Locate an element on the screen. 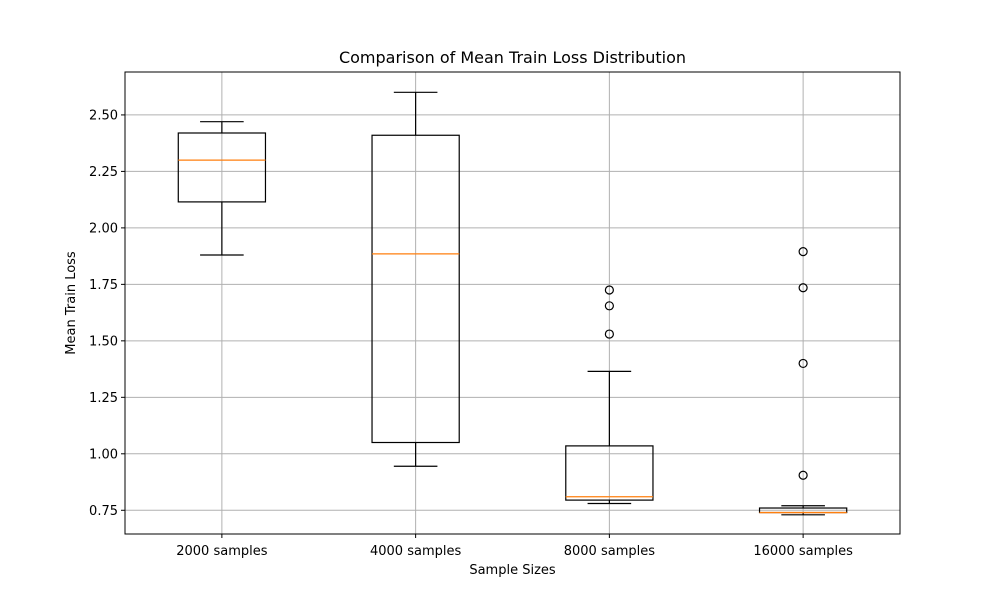 Image resolution: width=1000 pixels, height=600 pixels. y-tick-label: 0.75 is located at coordinates (103, 511).